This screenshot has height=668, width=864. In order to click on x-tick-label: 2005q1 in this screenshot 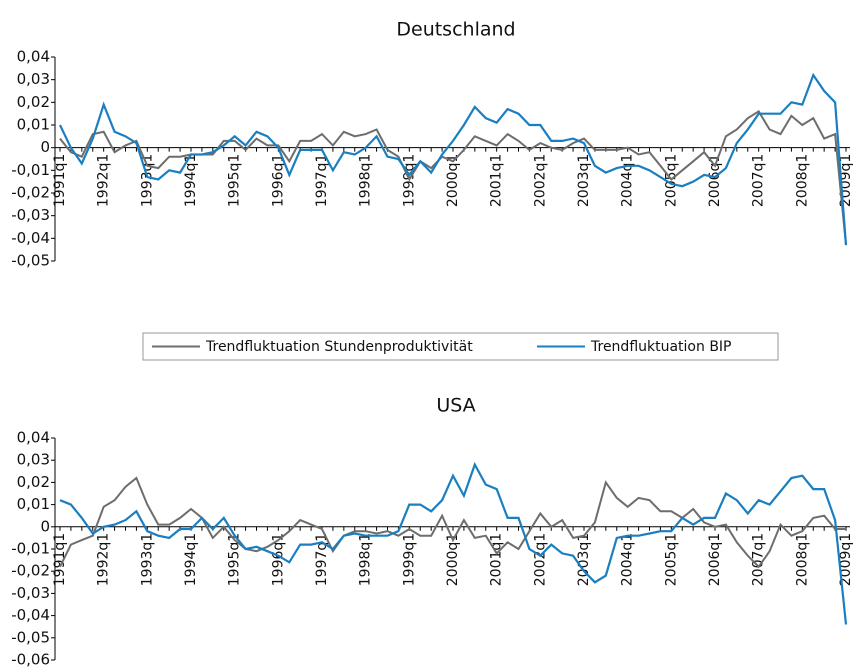, I will do `click(671, 559)`.